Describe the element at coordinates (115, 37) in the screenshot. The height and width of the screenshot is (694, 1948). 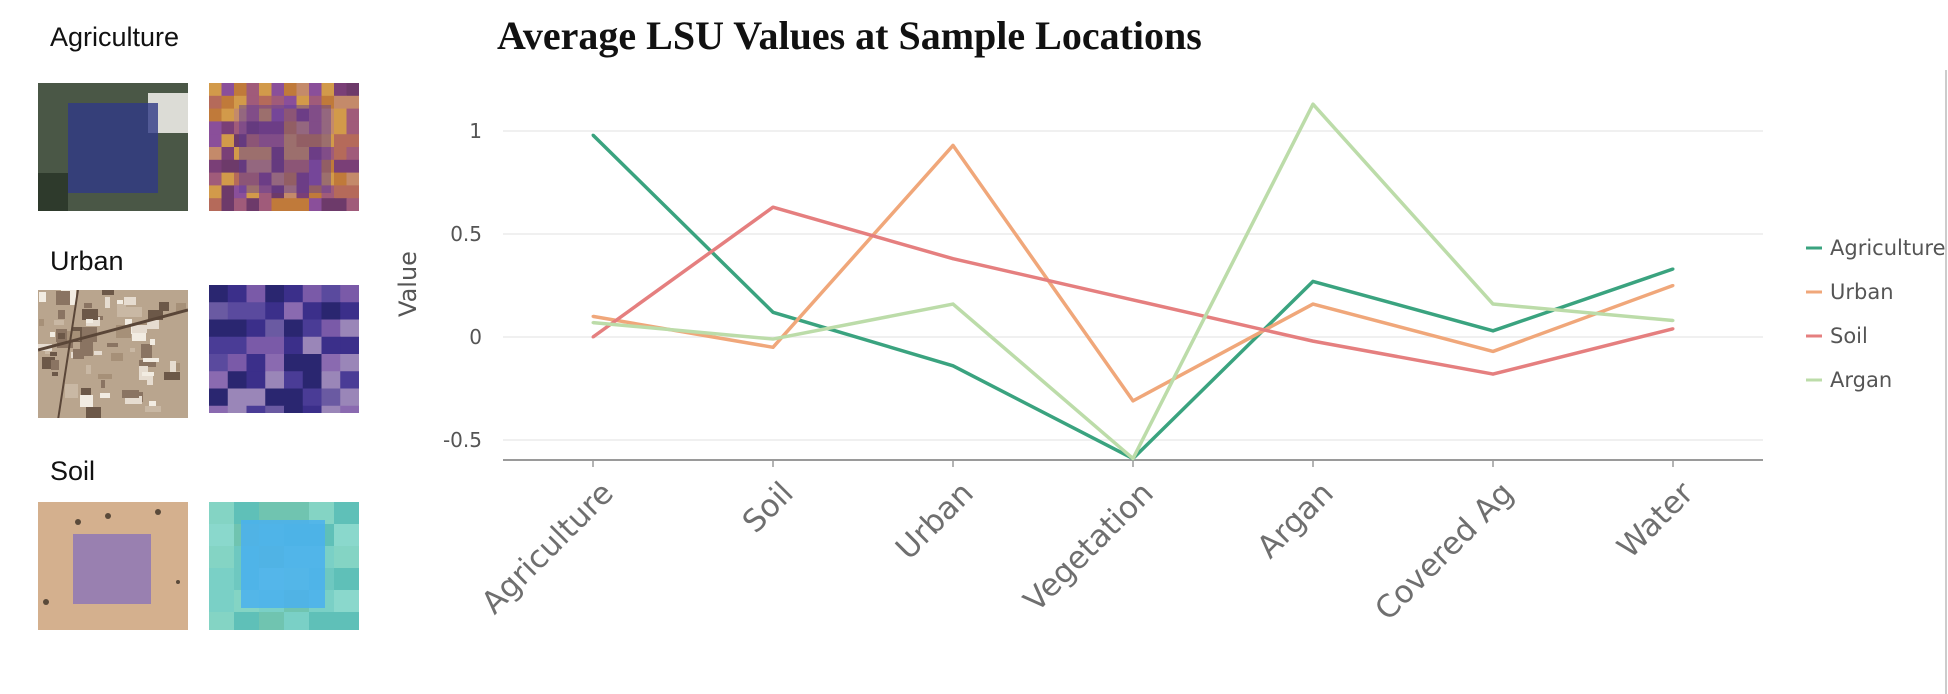
I see `panel-label-agriculture: Agriculture` at that location.